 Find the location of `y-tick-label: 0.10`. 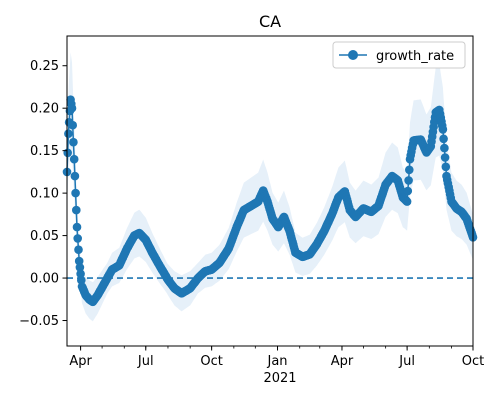

y-tick-label: 0.10 is located at coordinates (44, 194).